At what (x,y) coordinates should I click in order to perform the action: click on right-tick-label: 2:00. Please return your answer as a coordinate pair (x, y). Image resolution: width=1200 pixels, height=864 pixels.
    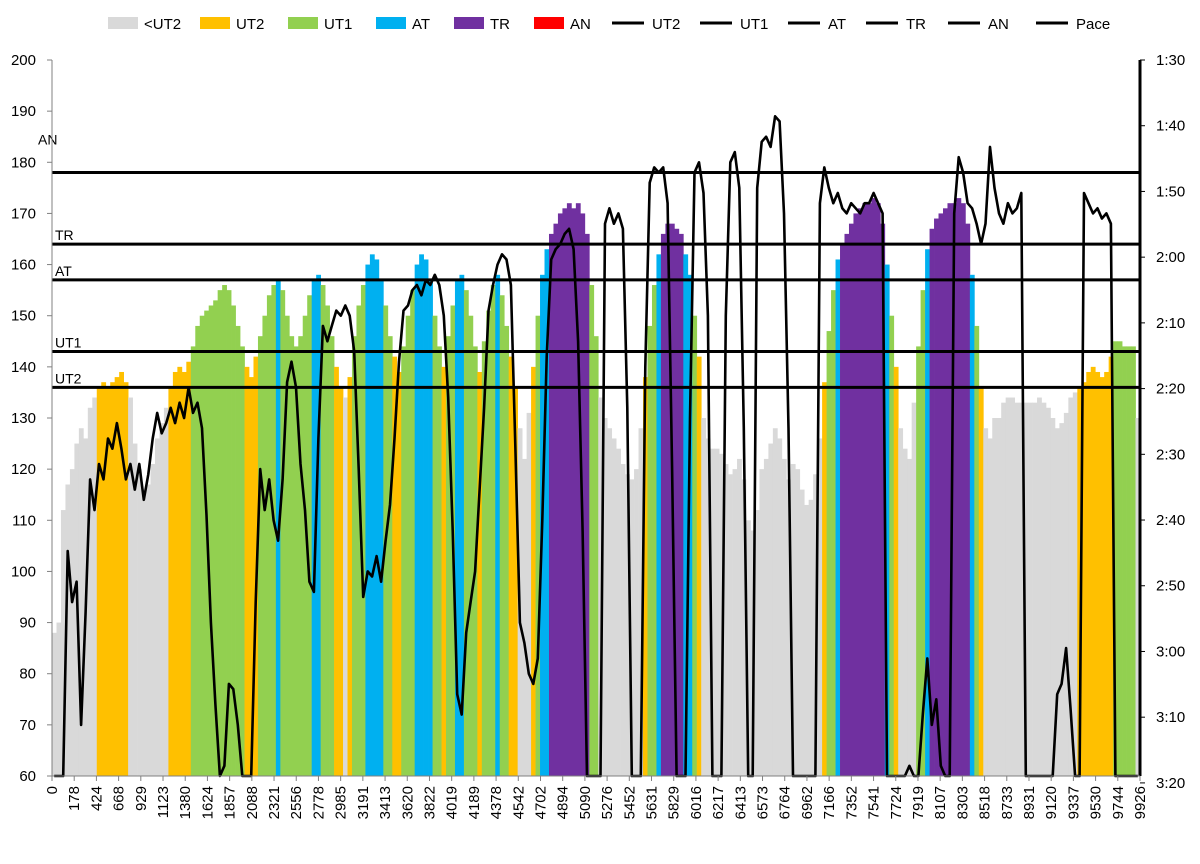
    Looking at the image, I should click on (1170, 257).